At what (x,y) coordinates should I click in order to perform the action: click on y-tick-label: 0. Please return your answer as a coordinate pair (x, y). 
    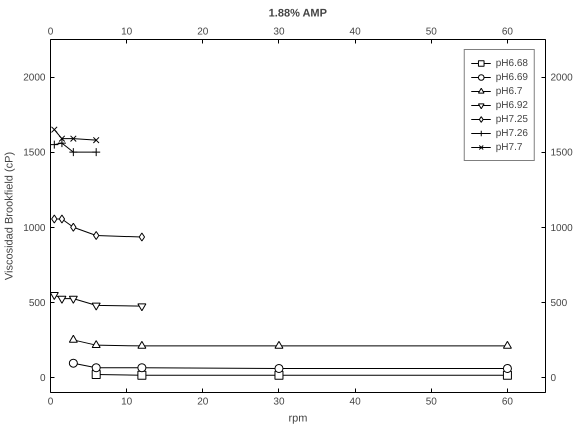
    Looking at the image, I should click on (43, 378).